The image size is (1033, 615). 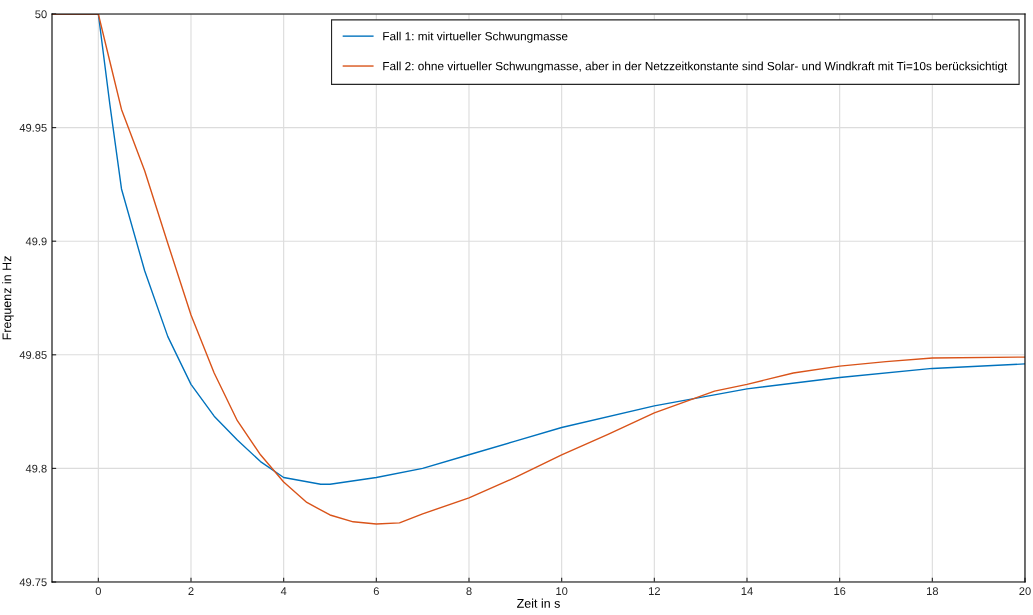 What do you see at coordinates (98, 591) in the screenshot?
I see `x-tick-label: 0` at bounding box center [98, 591].